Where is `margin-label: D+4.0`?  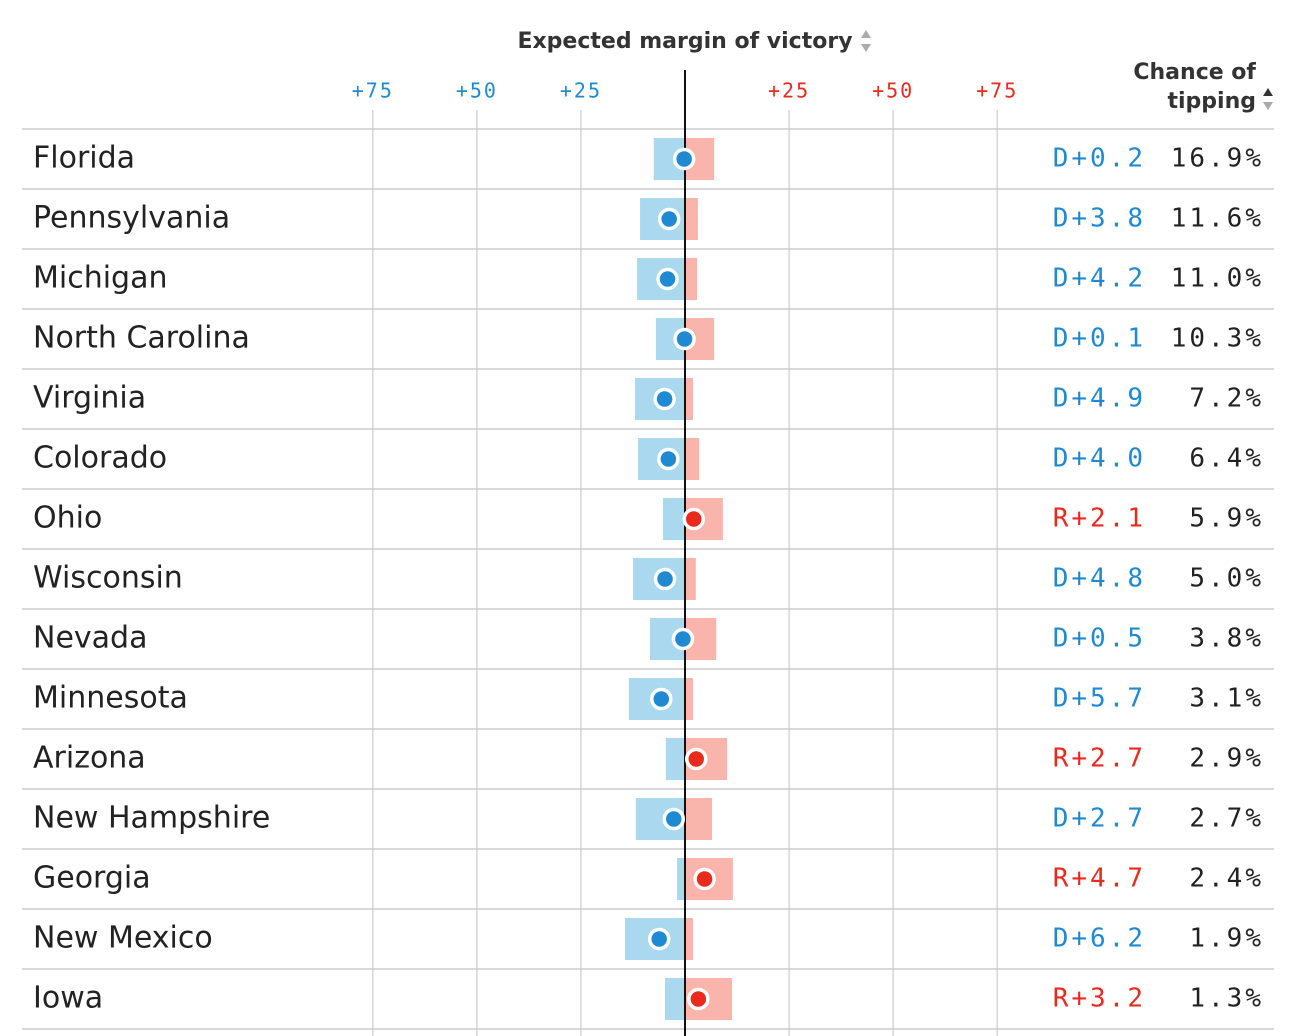 margin-label: D+4.0 is located at coordinates (1099, 459).